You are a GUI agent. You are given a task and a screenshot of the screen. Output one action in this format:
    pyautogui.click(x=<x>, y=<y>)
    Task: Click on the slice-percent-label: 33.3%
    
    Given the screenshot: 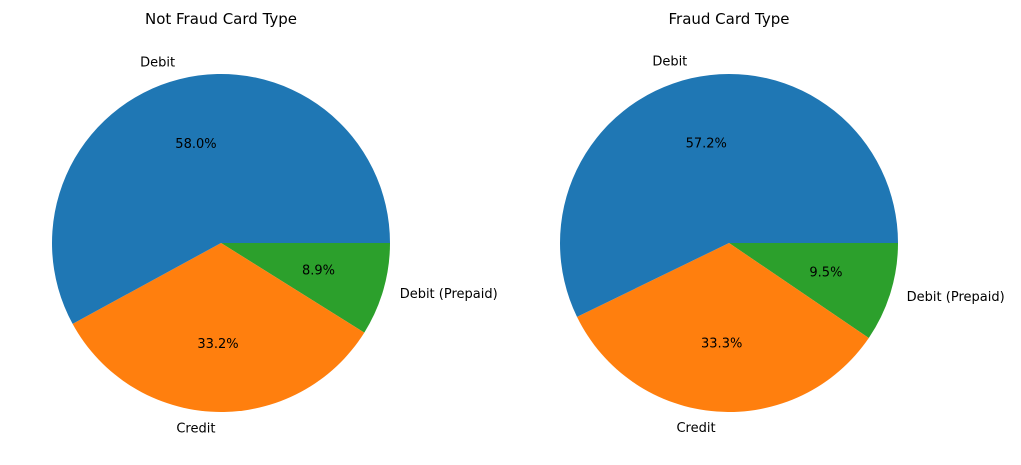 What is the action you would take?
    pyautogui.click(x=721, y=344)
    